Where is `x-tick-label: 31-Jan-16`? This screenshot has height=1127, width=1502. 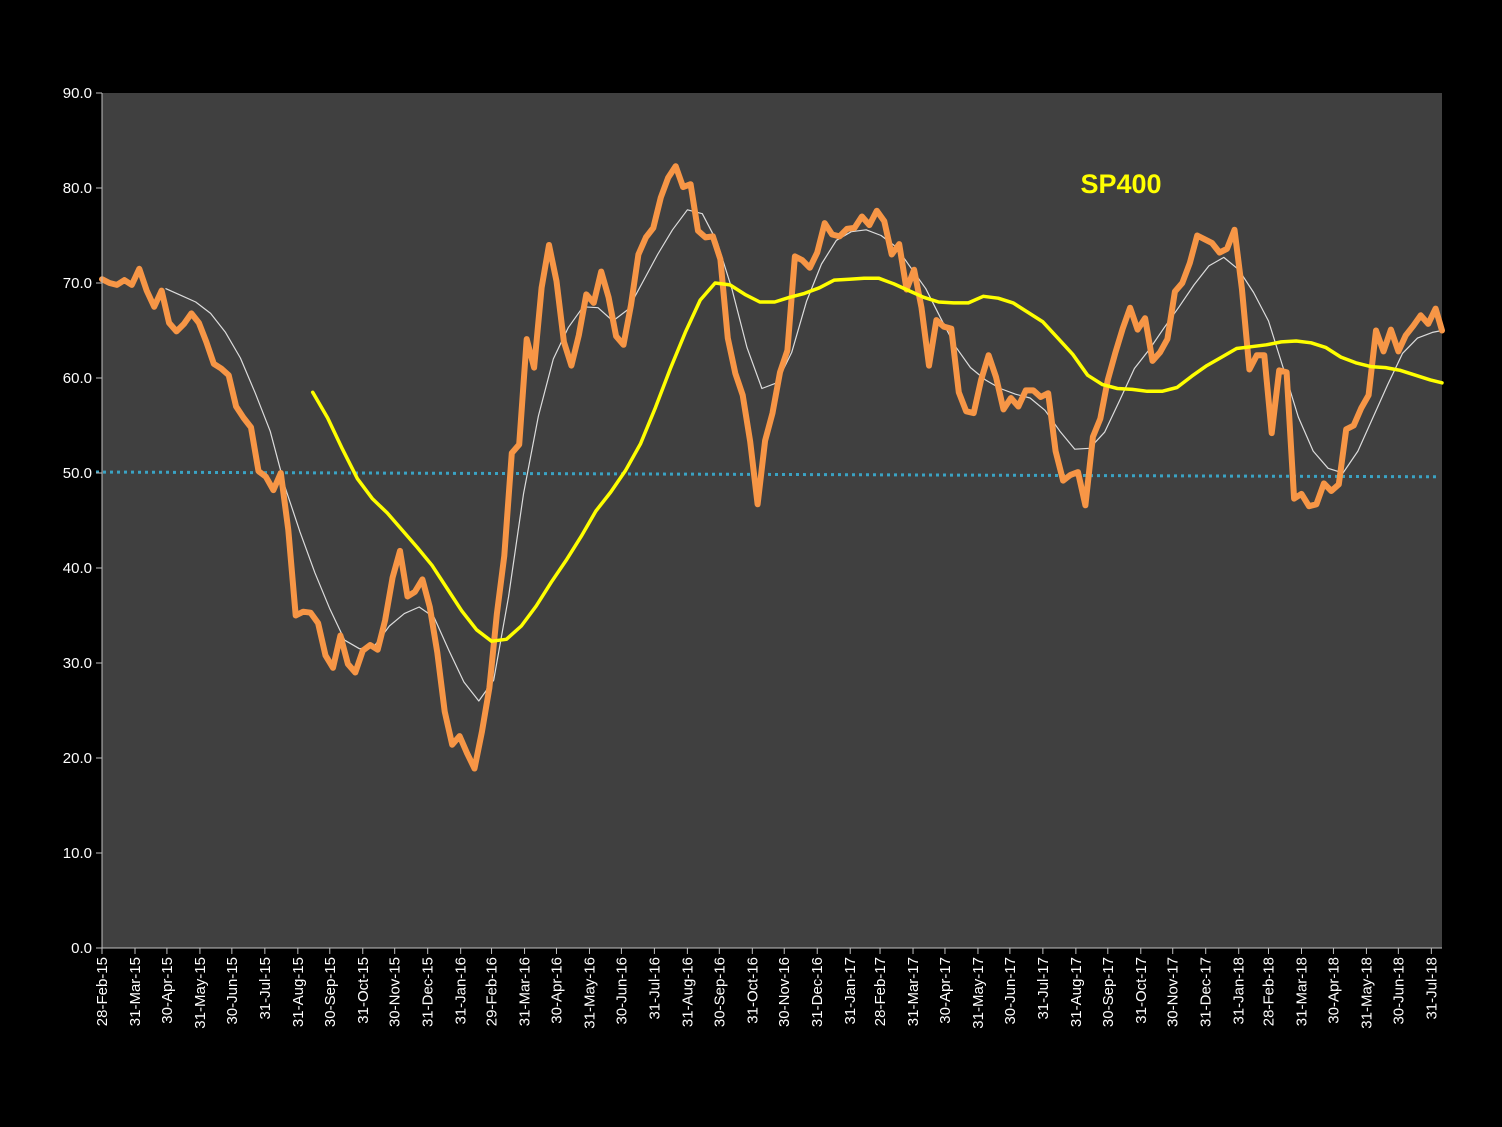 x-tick-label: 31-Jan-16 is located at coordinates (461, 991).